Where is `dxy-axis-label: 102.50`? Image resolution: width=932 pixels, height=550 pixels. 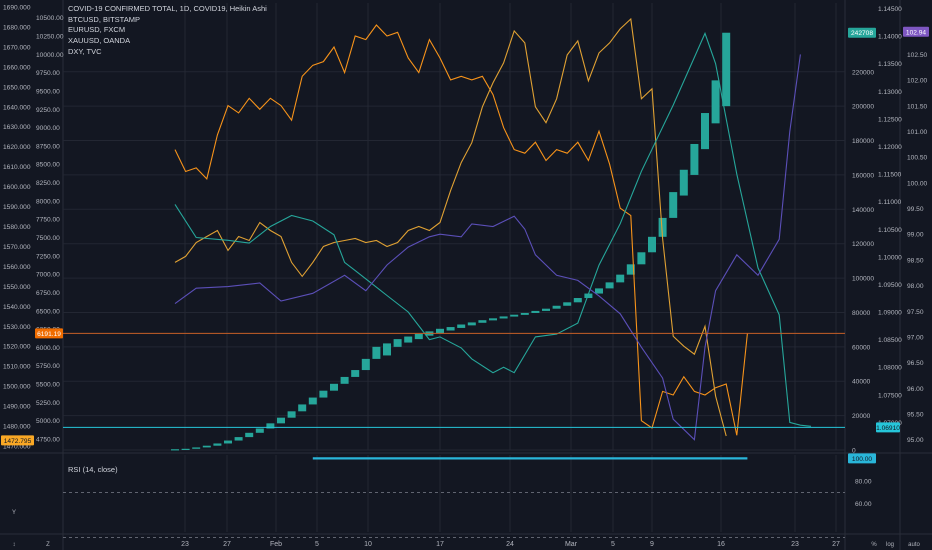 dxy-axis-label: 102.50 is located at coordinates (917, 55).